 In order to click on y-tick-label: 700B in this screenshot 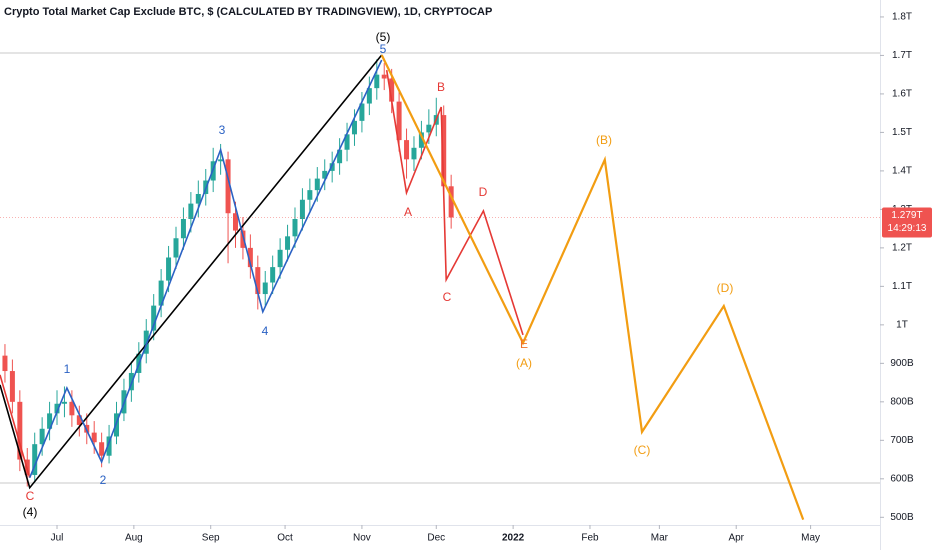, I will do `click(902, 440)`.